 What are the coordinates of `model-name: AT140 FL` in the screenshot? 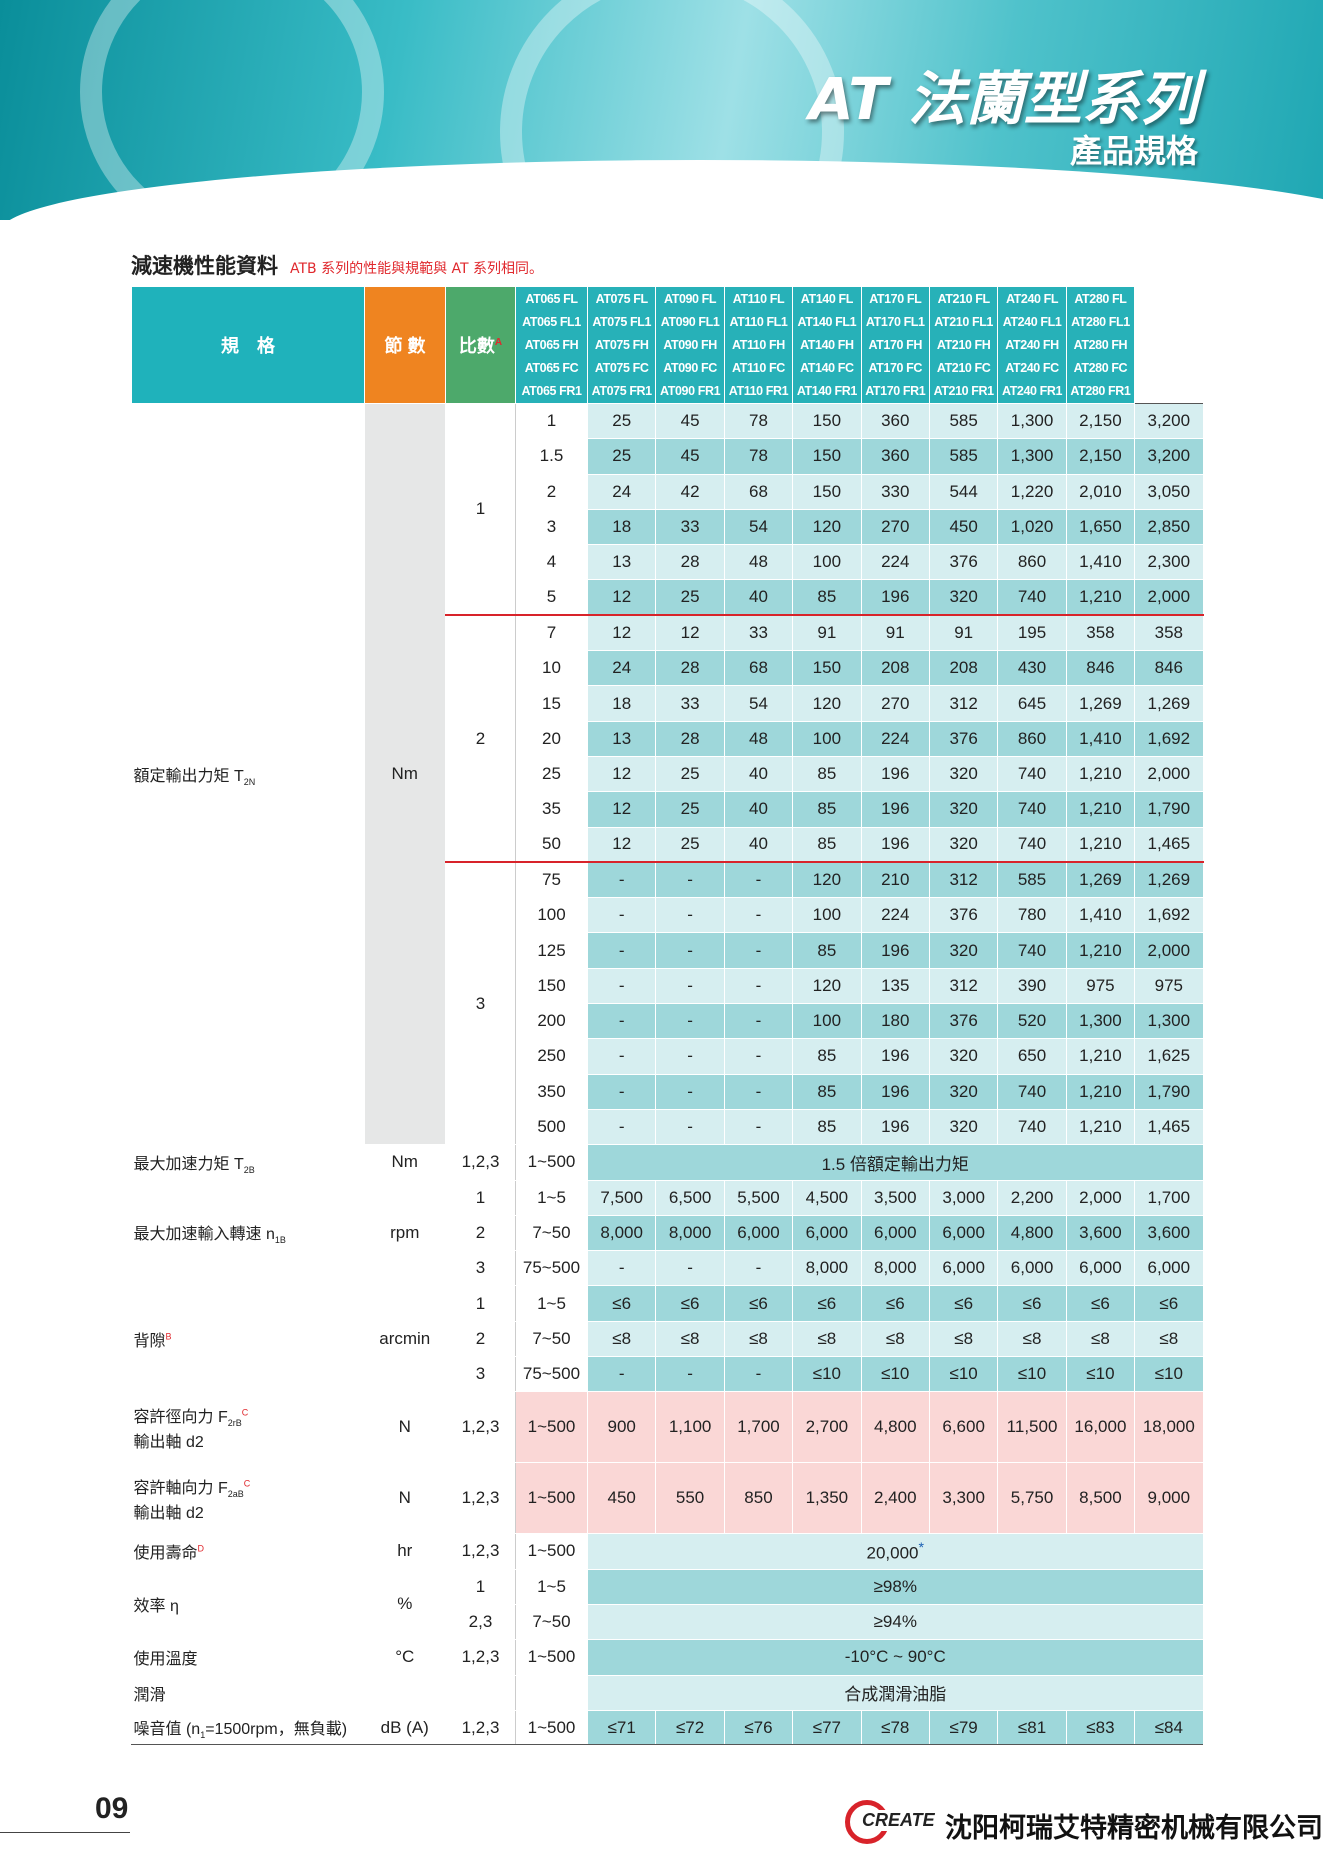 It's located at (827, 298).